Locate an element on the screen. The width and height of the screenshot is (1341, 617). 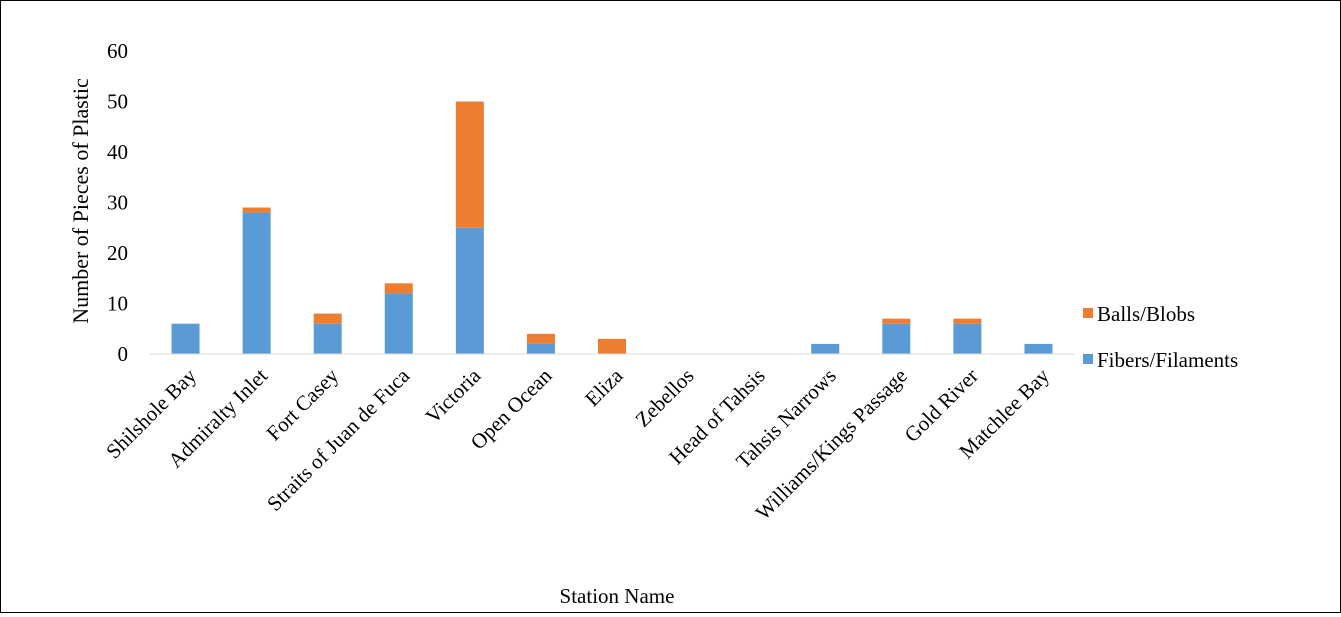
x-axis-label: Station Name is located at coordinates (617, 596).